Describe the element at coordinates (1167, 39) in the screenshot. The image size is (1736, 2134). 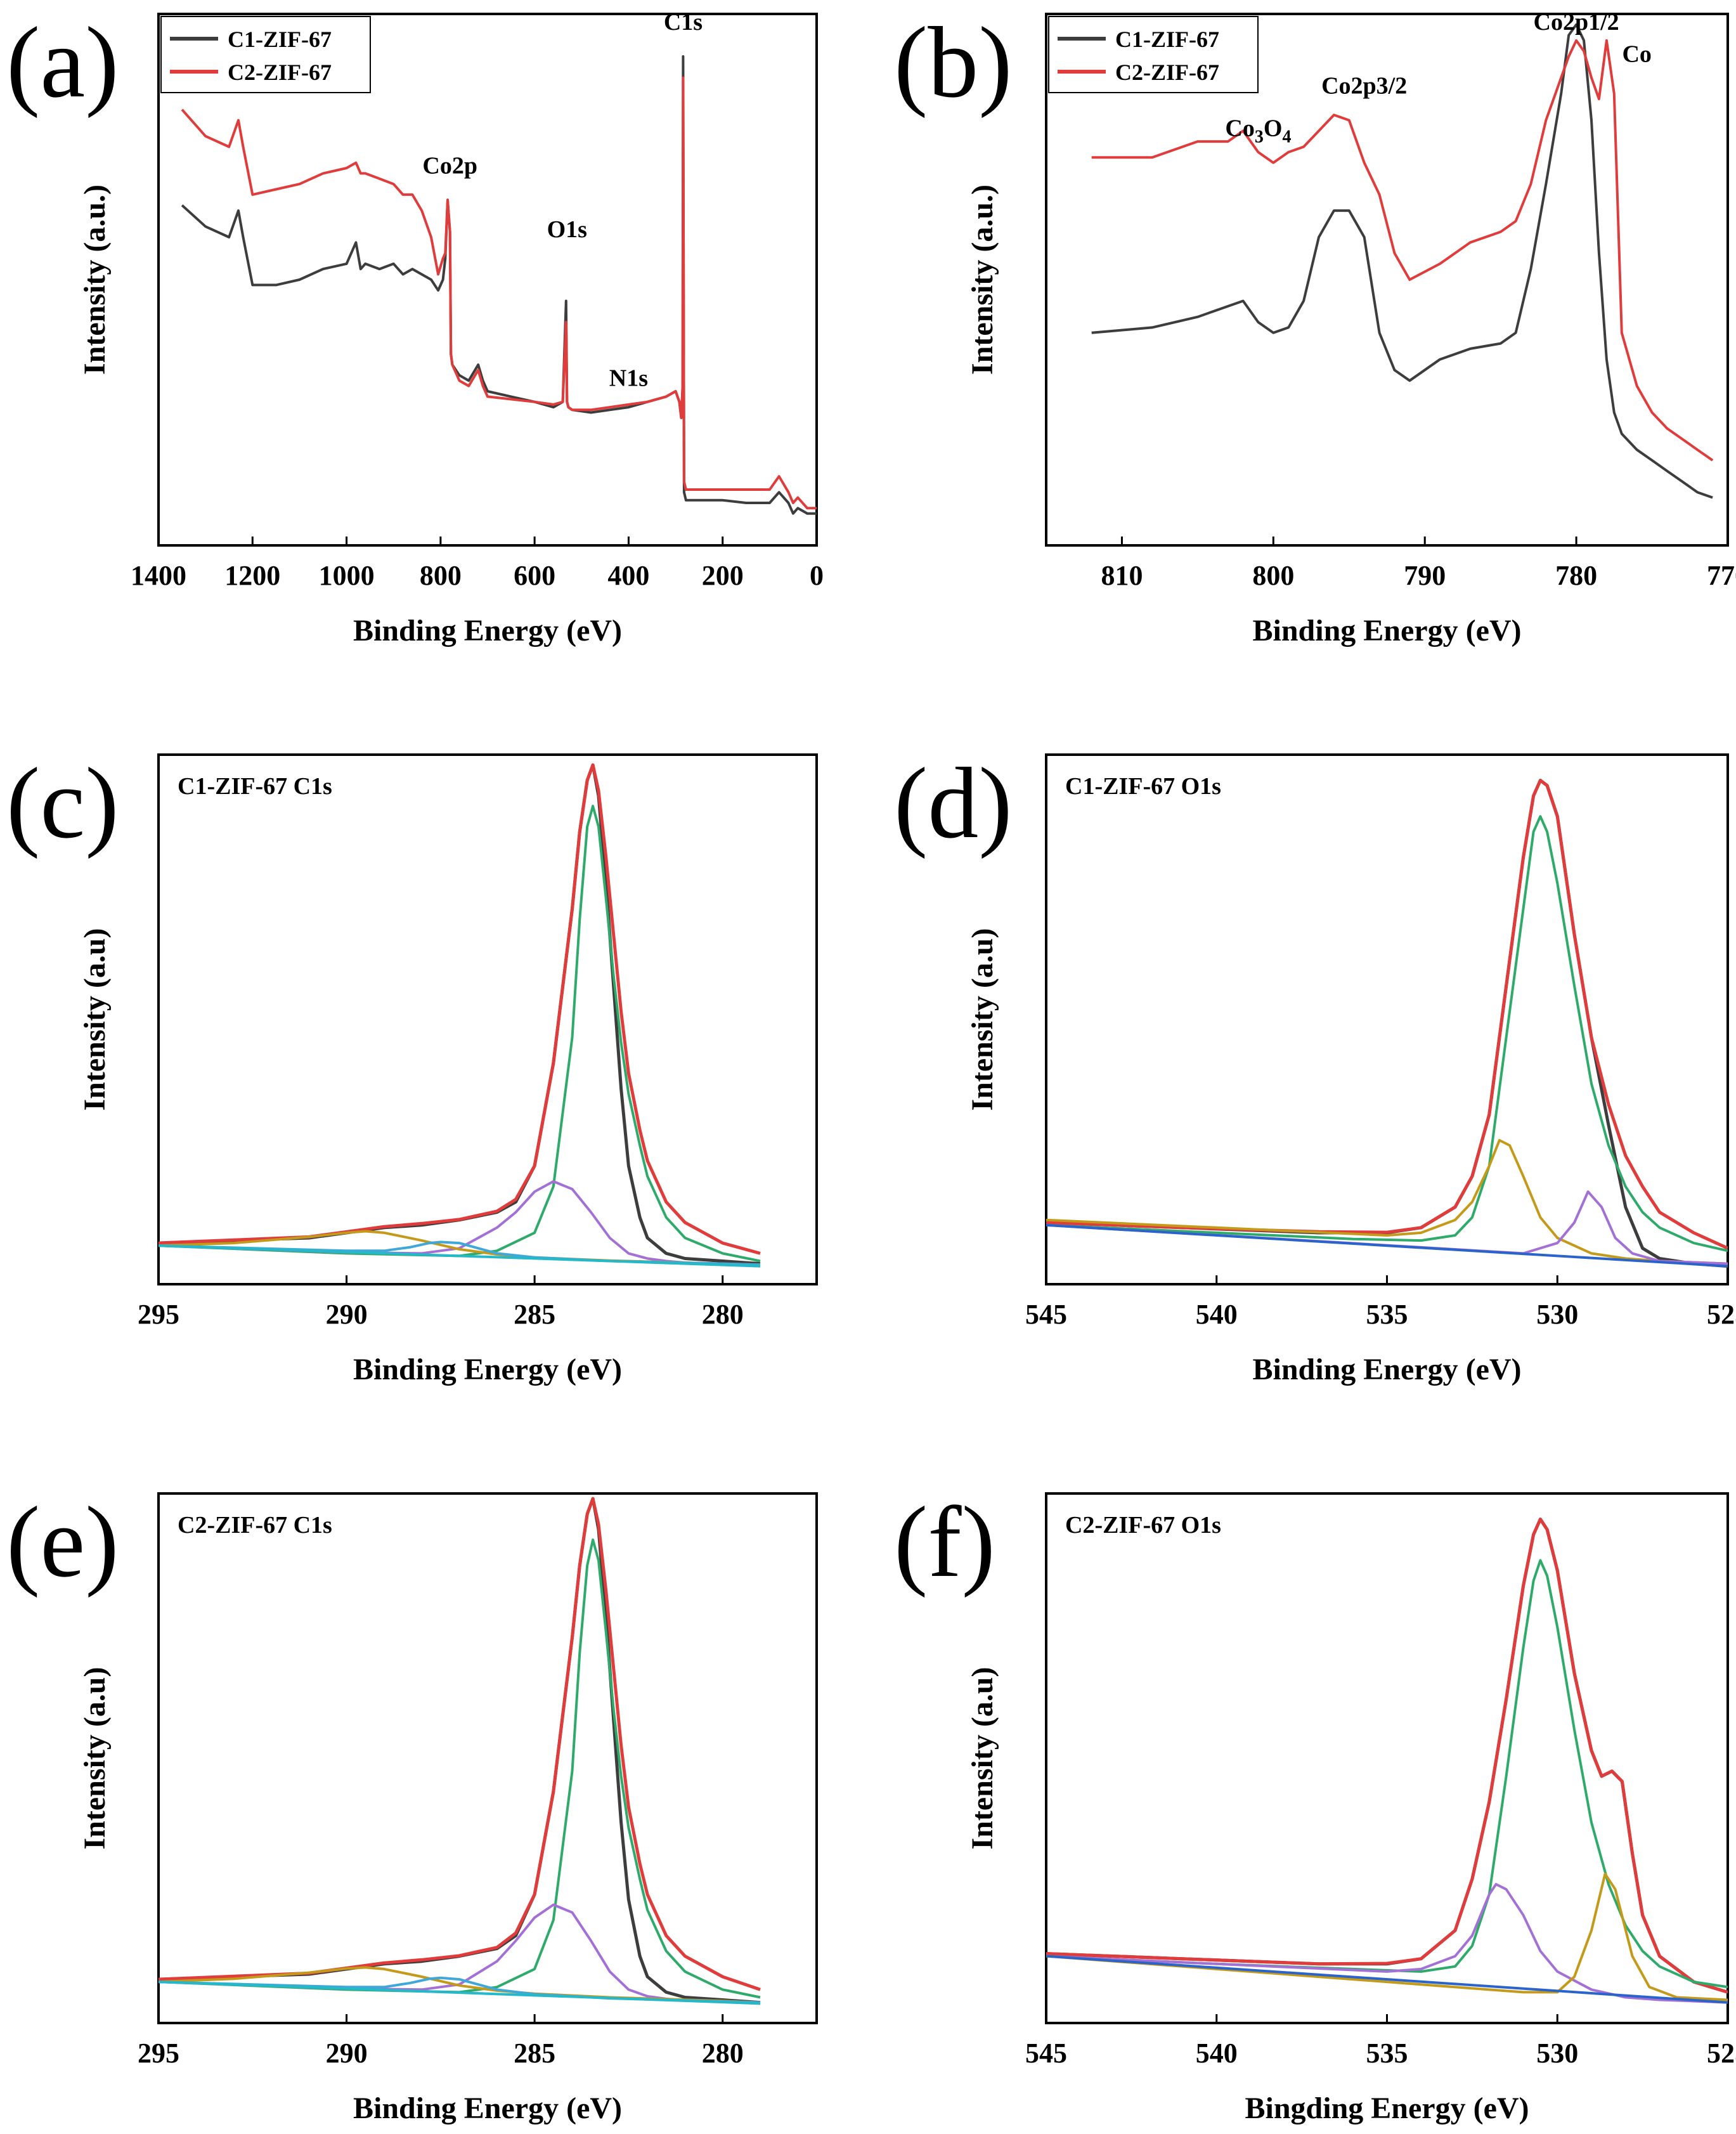
I see `legend-label-b: C1-ZIF-67` at that location.